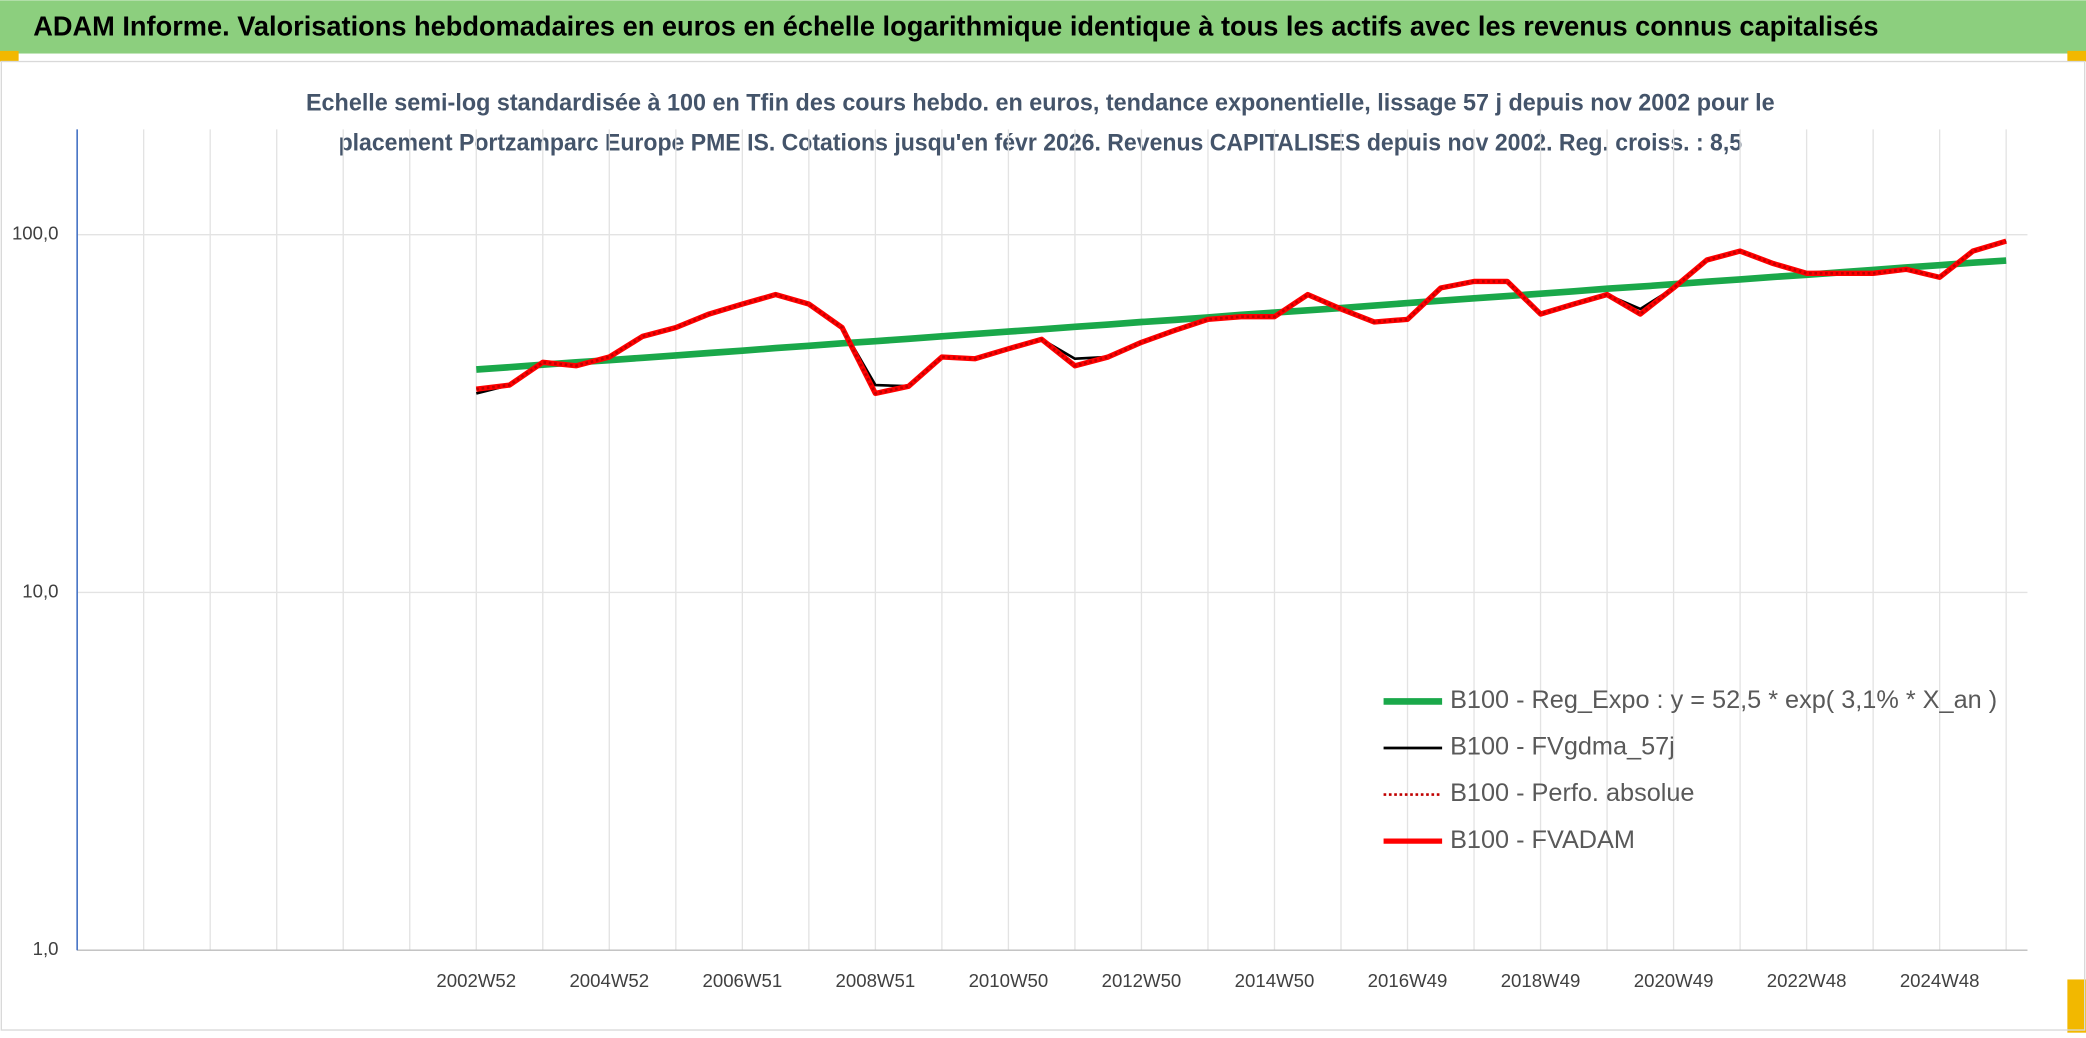  What do you see at coordinates (876, 980) in the screenshot?
I see `x-tick-label: 2008W51` at bounding box center [876, 980].